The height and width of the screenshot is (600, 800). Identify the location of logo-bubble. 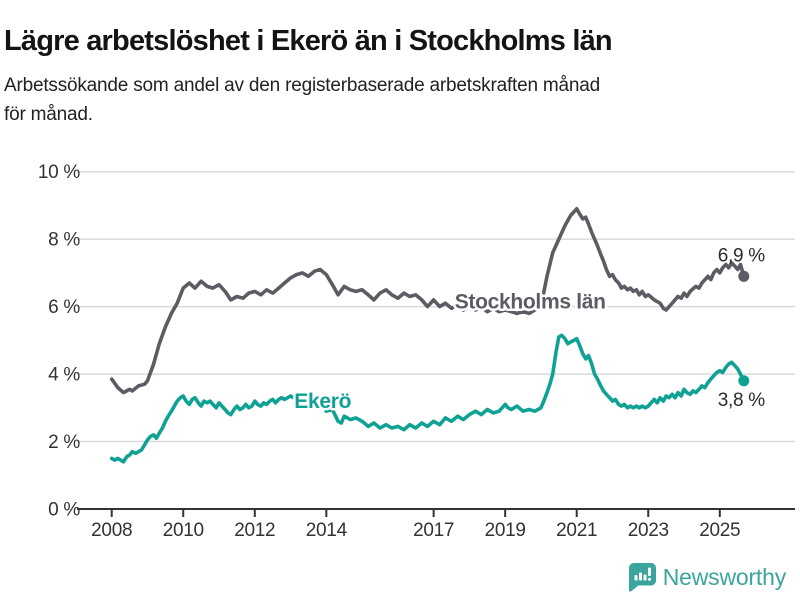
(642, 577).